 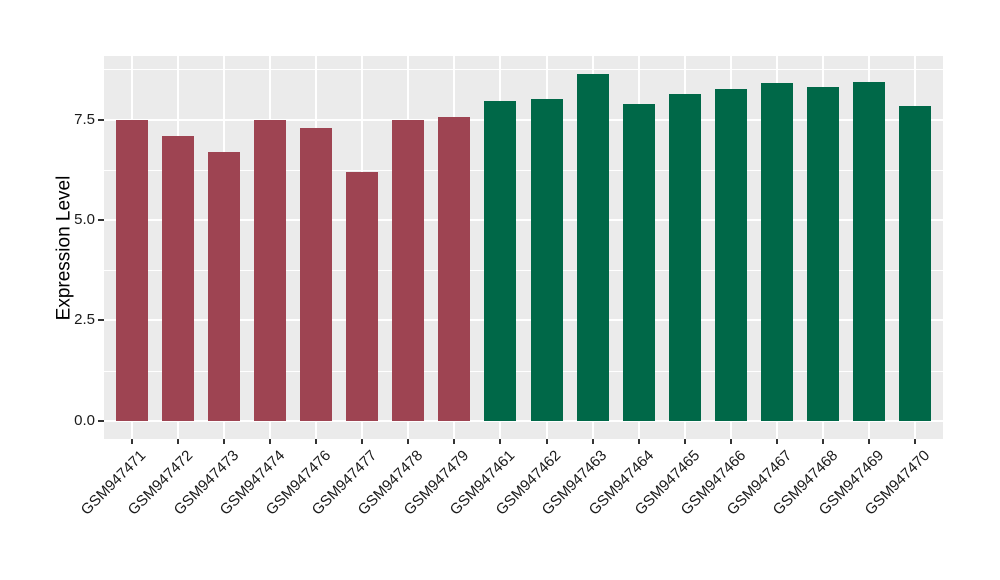 What do you see at coordinates (84, 219) in the screenshot?
I see `y-tick-label: 5.0` at bounding box center [84, 219].